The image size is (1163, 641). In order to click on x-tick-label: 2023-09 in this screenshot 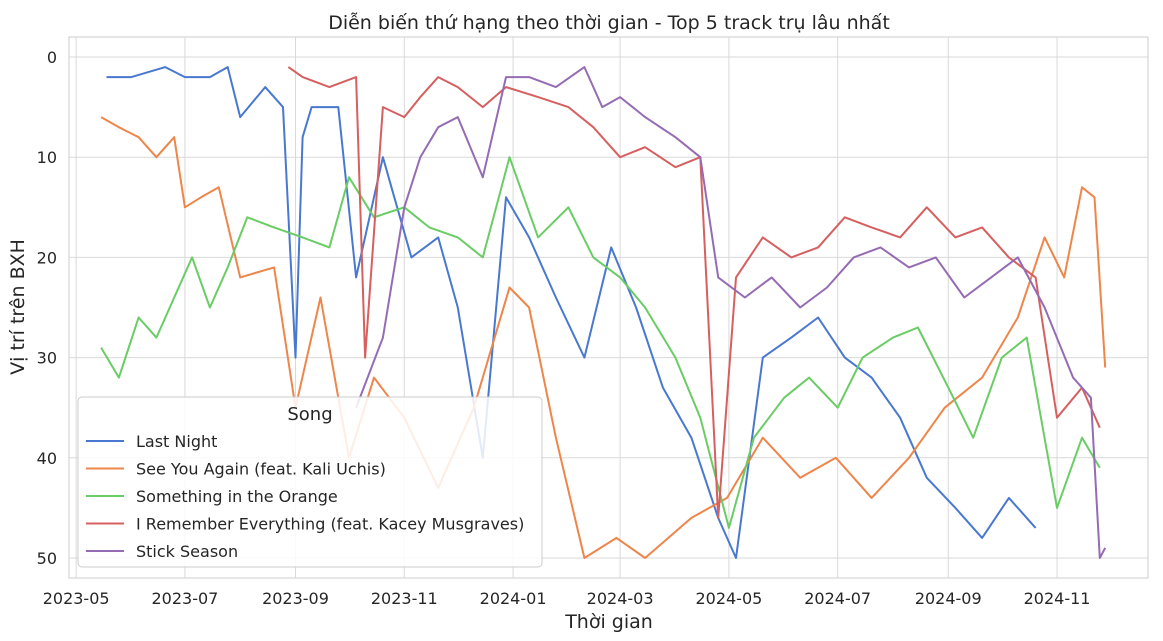, I will do `click(295, 598)`.